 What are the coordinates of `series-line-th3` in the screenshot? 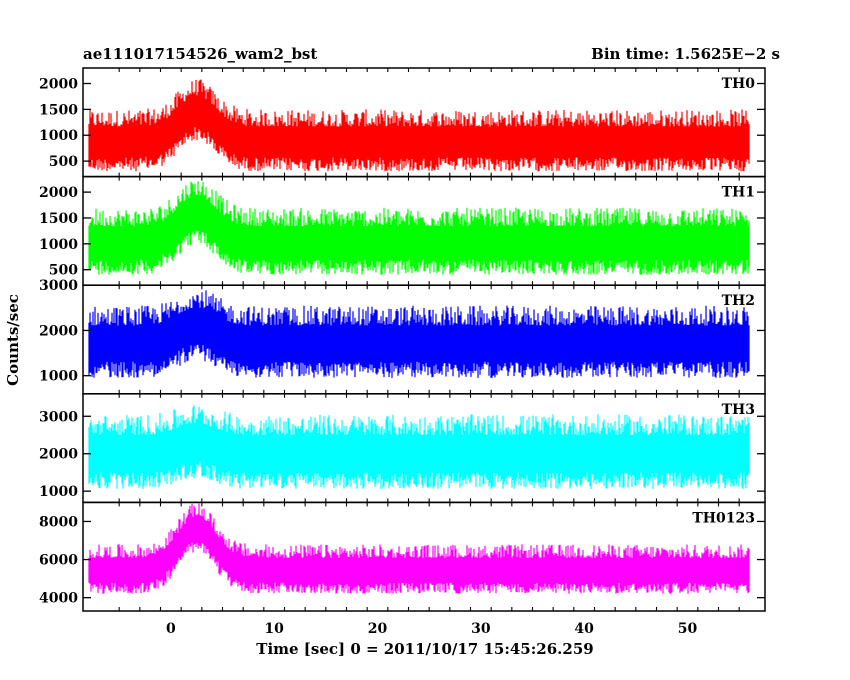 It's located at (419, 447).